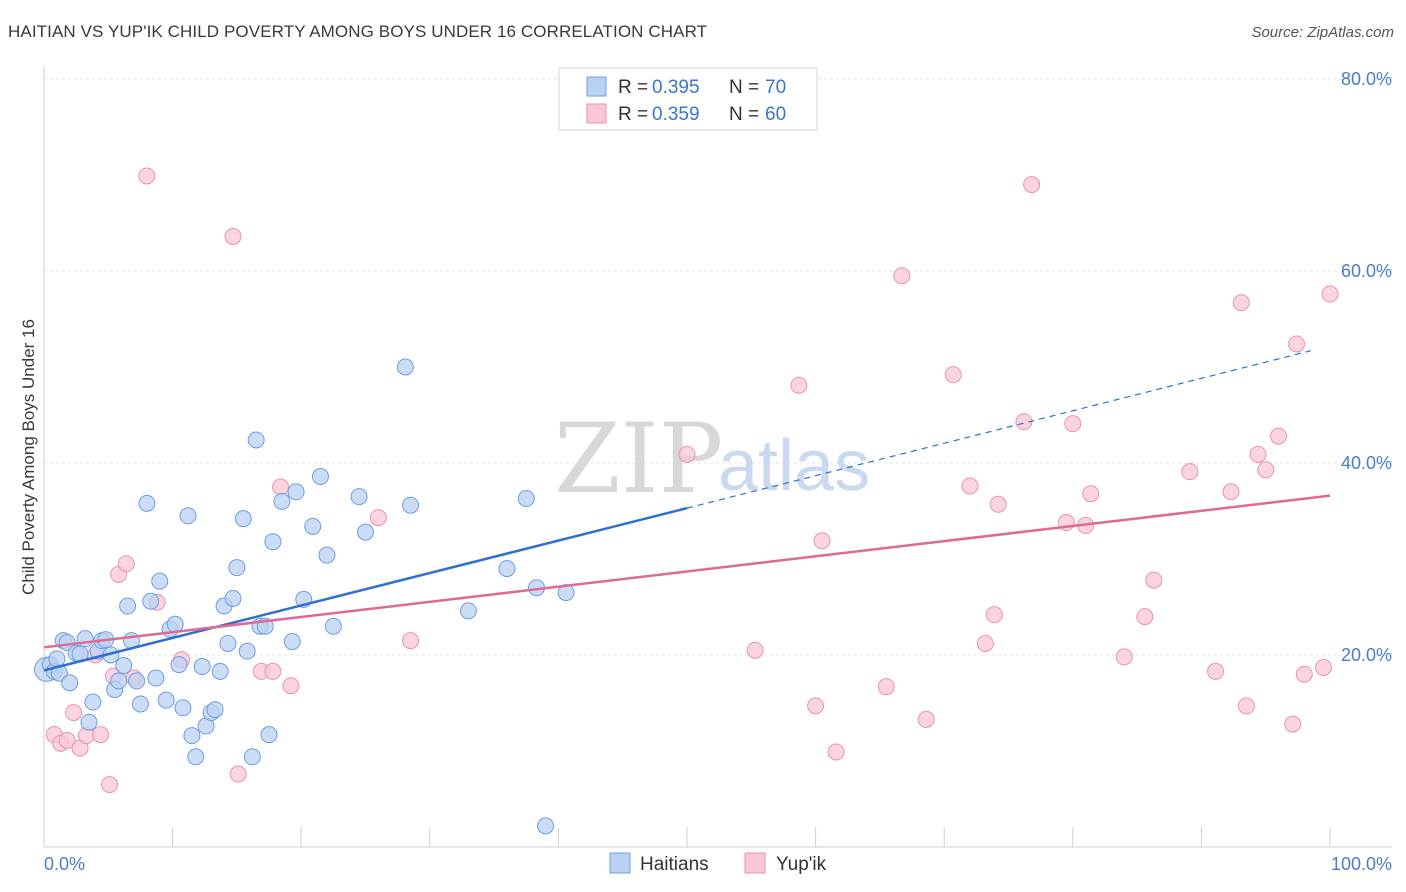  I want to click on watermark-atlas: atlas, so click(794, 466).